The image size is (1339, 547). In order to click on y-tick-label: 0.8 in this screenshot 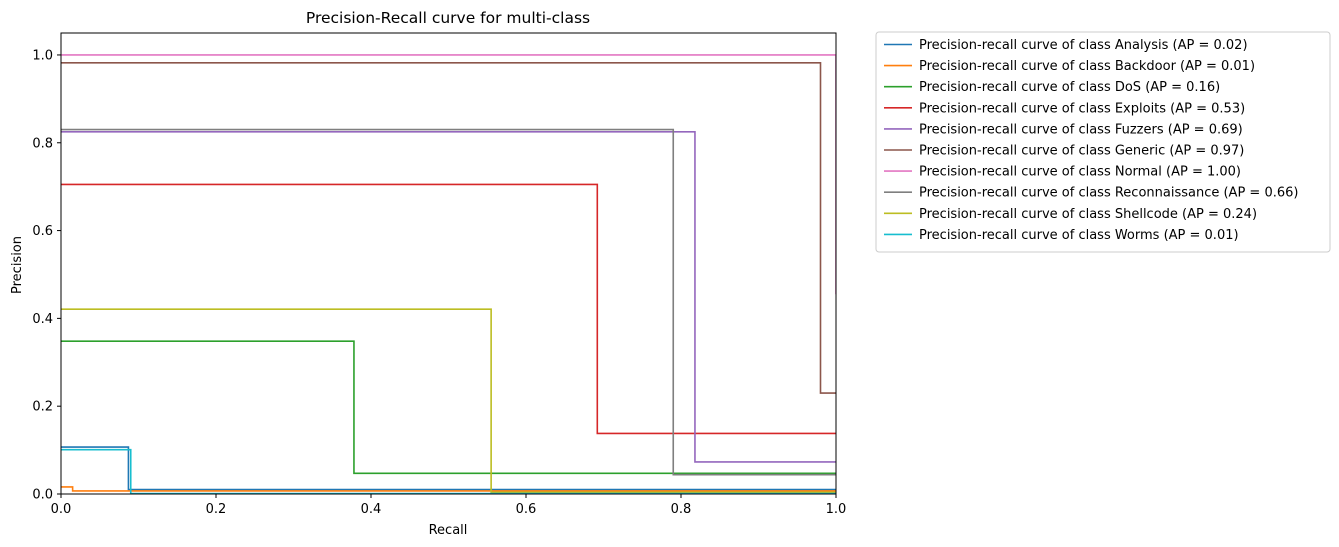, I will do `click(42, 143)`.